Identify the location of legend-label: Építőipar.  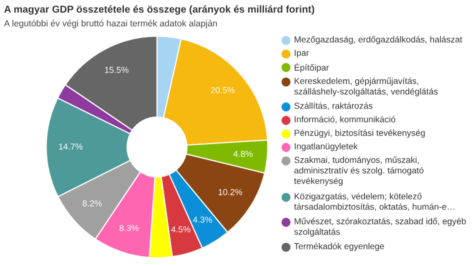
(311, 67).